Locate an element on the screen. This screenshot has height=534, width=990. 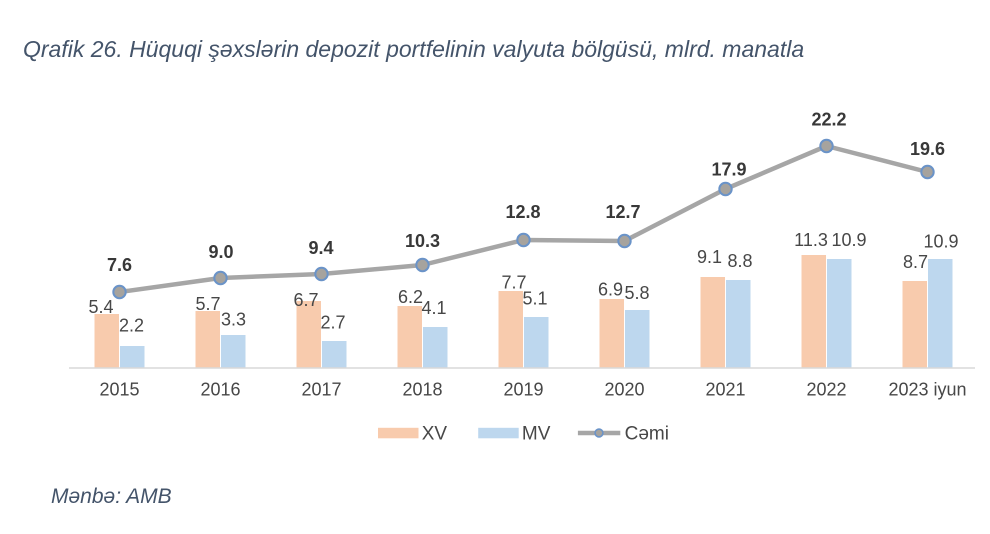
svg-text: 6.2 is located at coordinates (410, 297).